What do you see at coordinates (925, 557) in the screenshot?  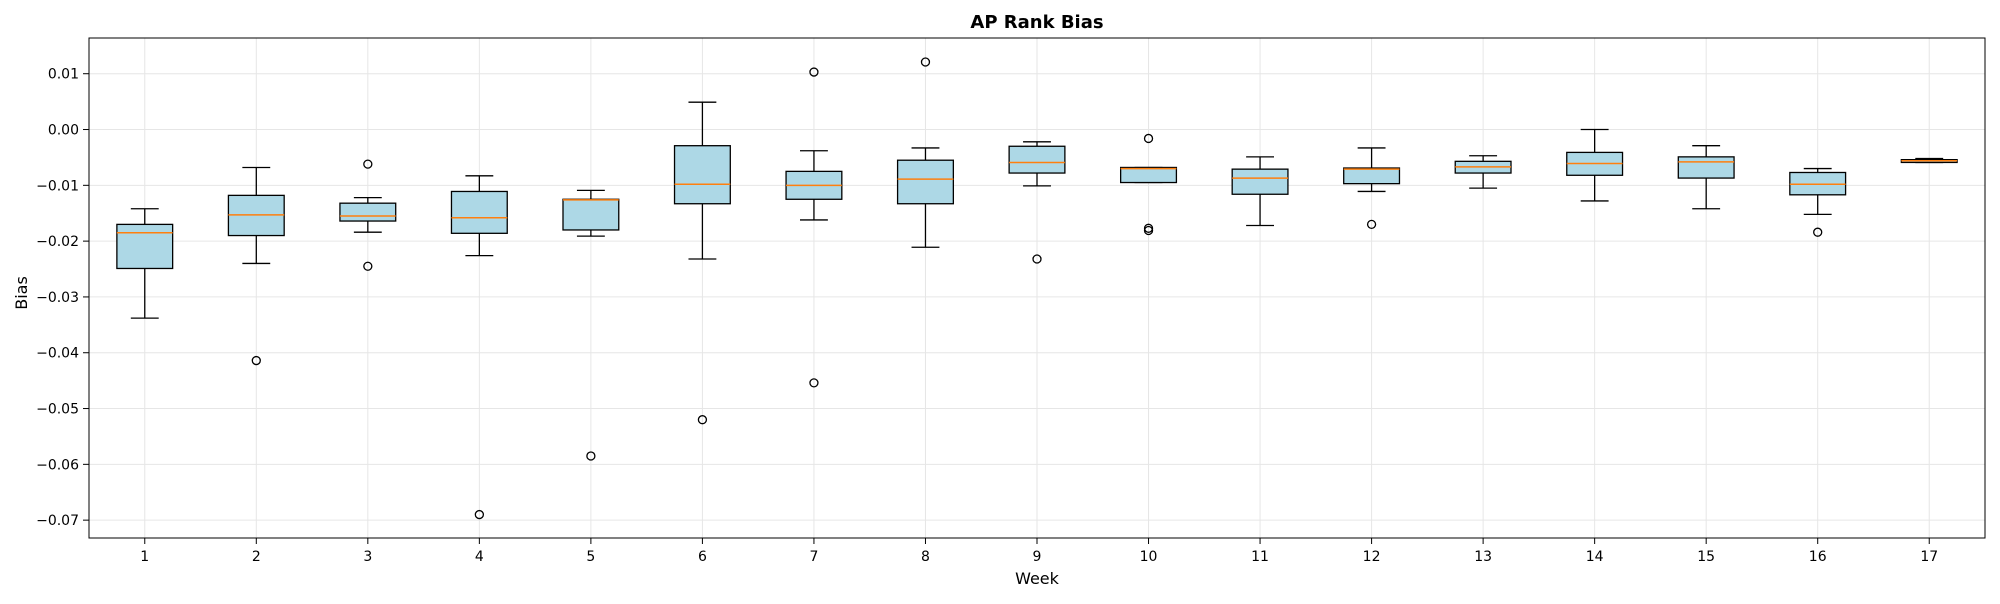 I see `x-tick-label: 8` at bounding box center [925, 557].